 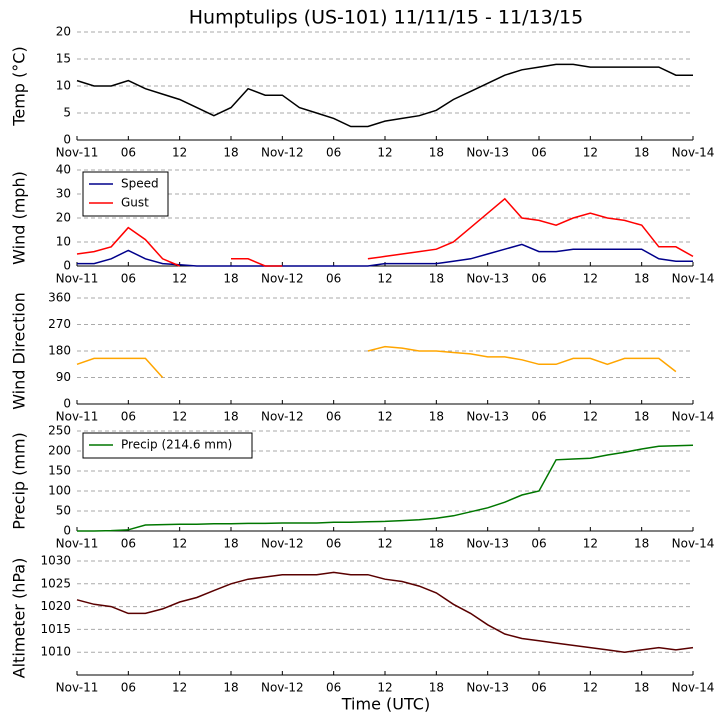 What do you see at coordinates (55, 606) in the screenshot?
I see `y-tick-label: 1020` at bounding box center [55, 606].